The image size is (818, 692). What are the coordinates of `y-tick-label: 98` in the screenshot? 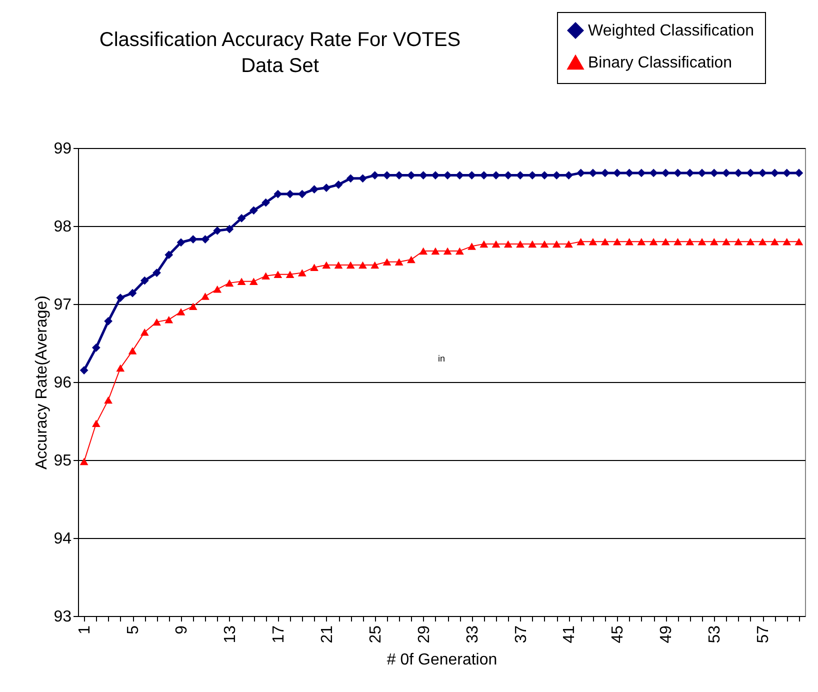 It's located at (63, 227).